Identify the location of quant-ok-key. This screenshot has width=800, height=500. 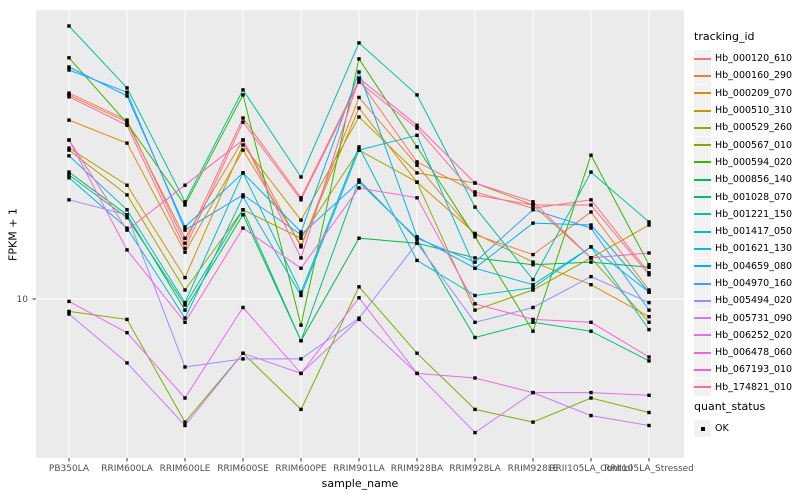
(702, 429).